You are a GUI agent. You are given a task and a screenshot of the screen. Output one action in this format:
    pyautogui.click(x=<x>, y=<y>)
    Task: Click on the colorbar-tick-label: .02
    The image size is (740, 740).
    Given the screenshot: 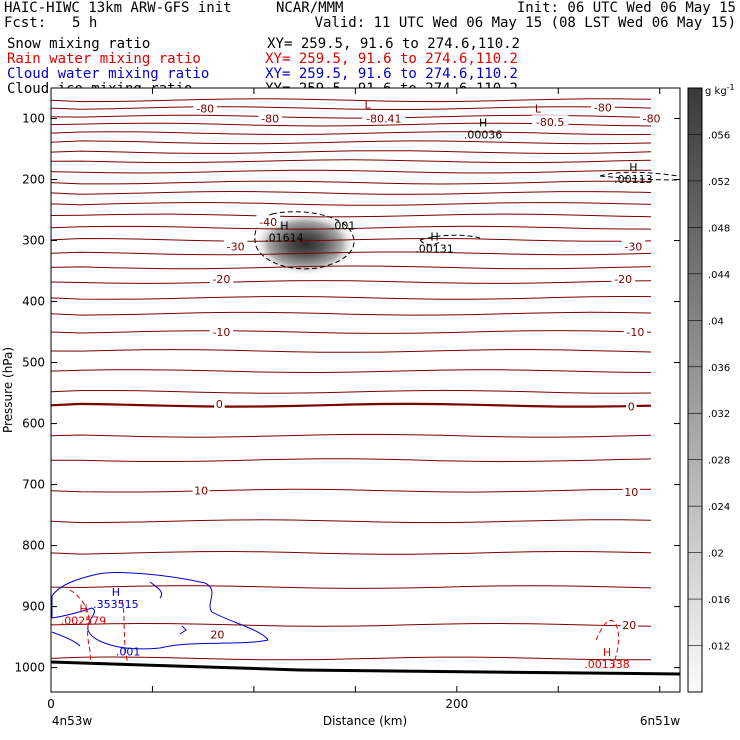 What is the action you would take?
    pyautogui.click(x=716, y=554)
    